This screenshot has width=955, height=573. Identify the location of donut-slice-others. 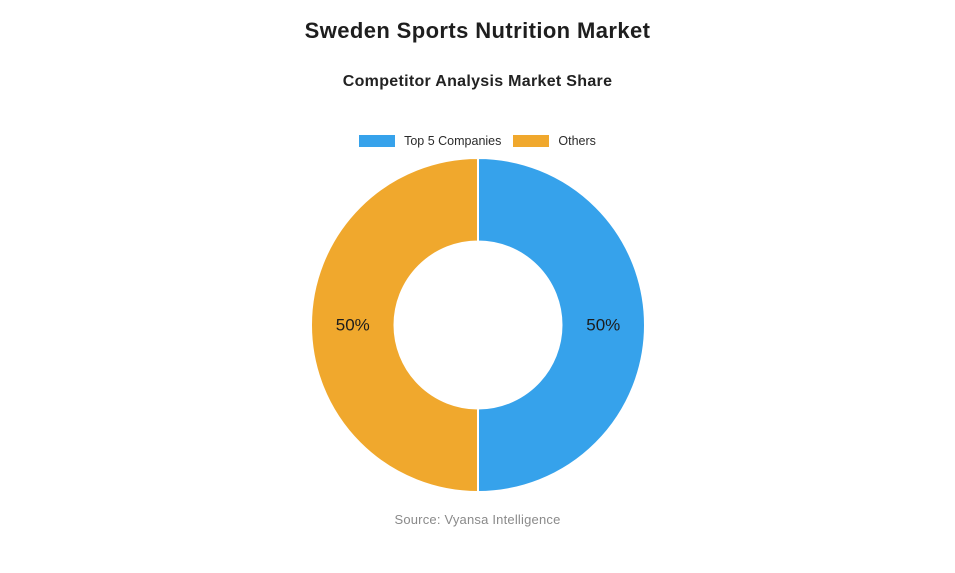
(394, 325).